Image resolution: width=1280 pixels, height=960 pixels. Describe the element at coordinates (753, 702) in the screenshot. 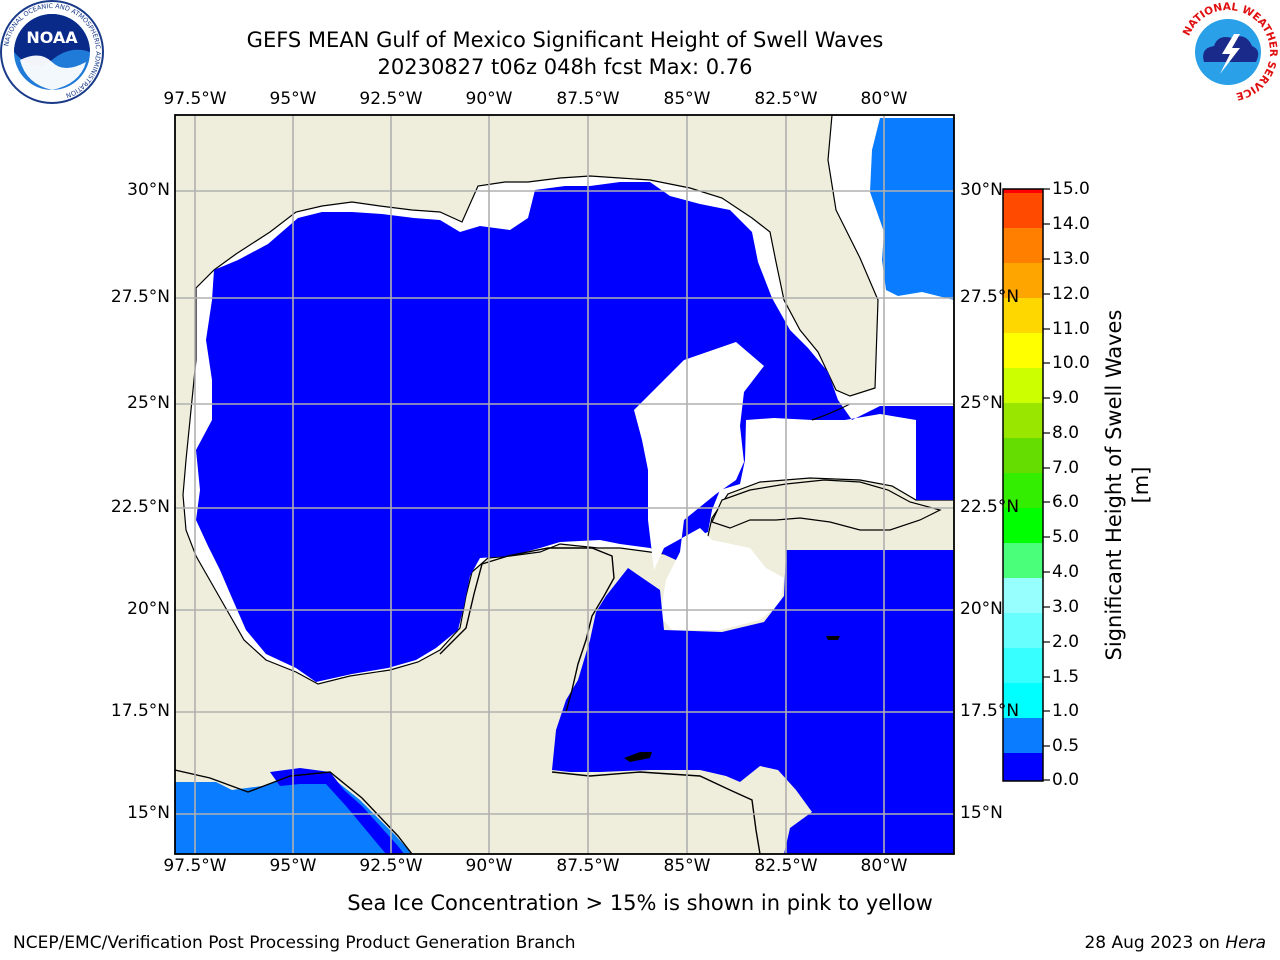

I see `caribbean-swell-low` at that location.